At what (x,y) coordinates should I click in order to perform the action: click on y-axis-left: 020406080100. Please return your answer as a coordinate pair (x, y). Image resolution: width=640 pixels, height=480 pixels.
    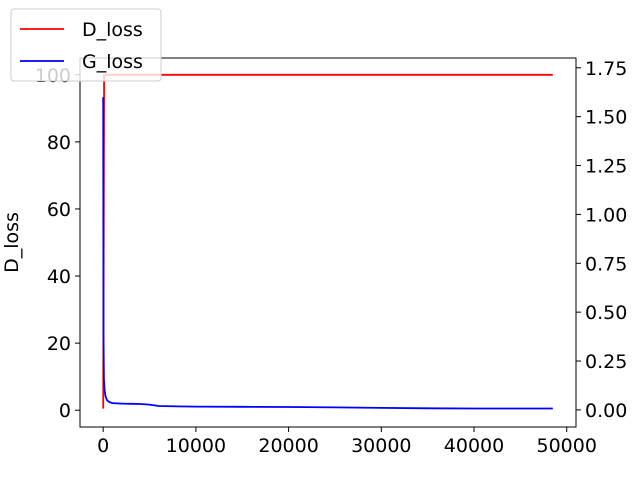
    Looking at the image, I should click on (57, 243).